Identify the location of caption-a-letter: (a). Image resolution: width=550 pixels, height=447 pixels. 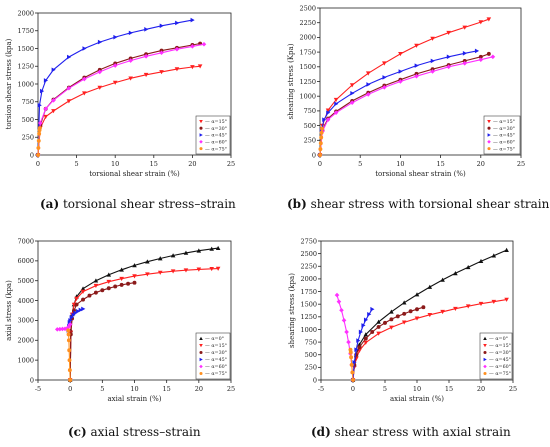
(50, 204).